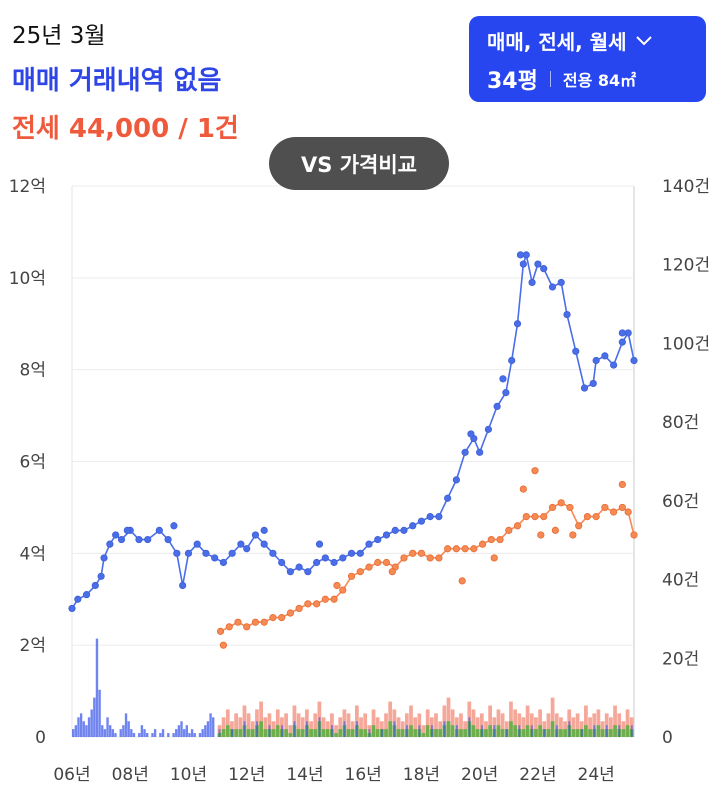 The height and width of the screenshot is (804, 724). I want to click on y-right-tick-label: 80건, so click(680, 423).